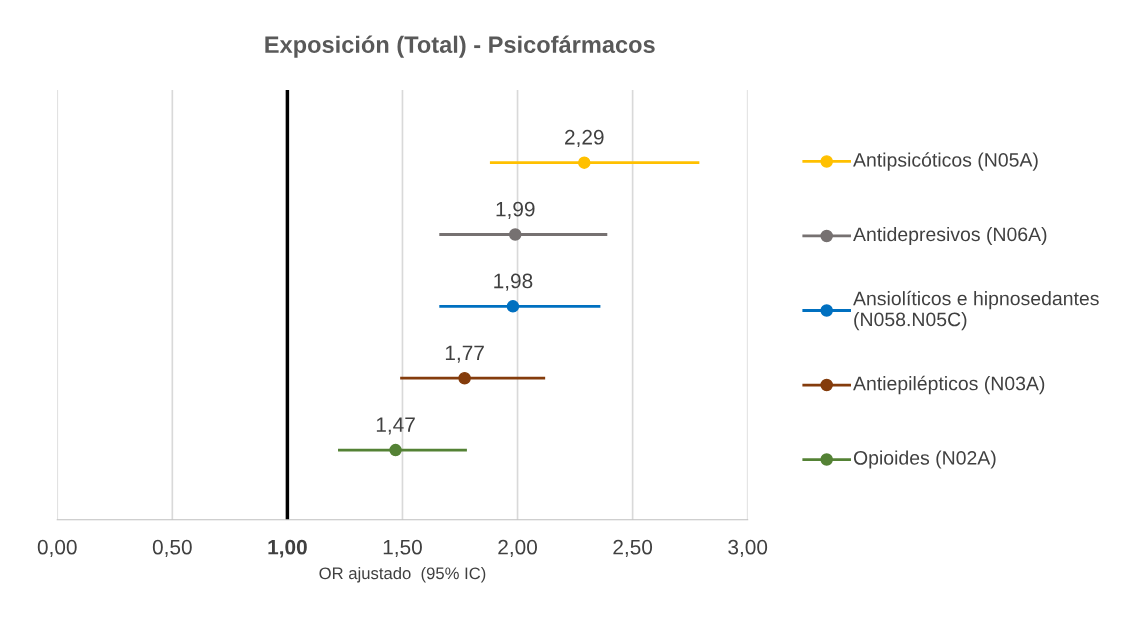 This screenshot has height=621, width=1145. I want to click on x-tick-label: 2,00, so click(517, 548).